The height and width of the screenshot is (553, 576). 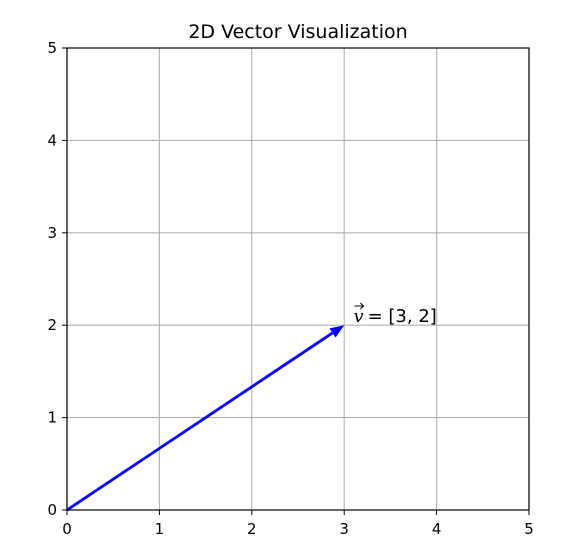 I want to click on y-tick-label: 0, so click(x=52, y=510).